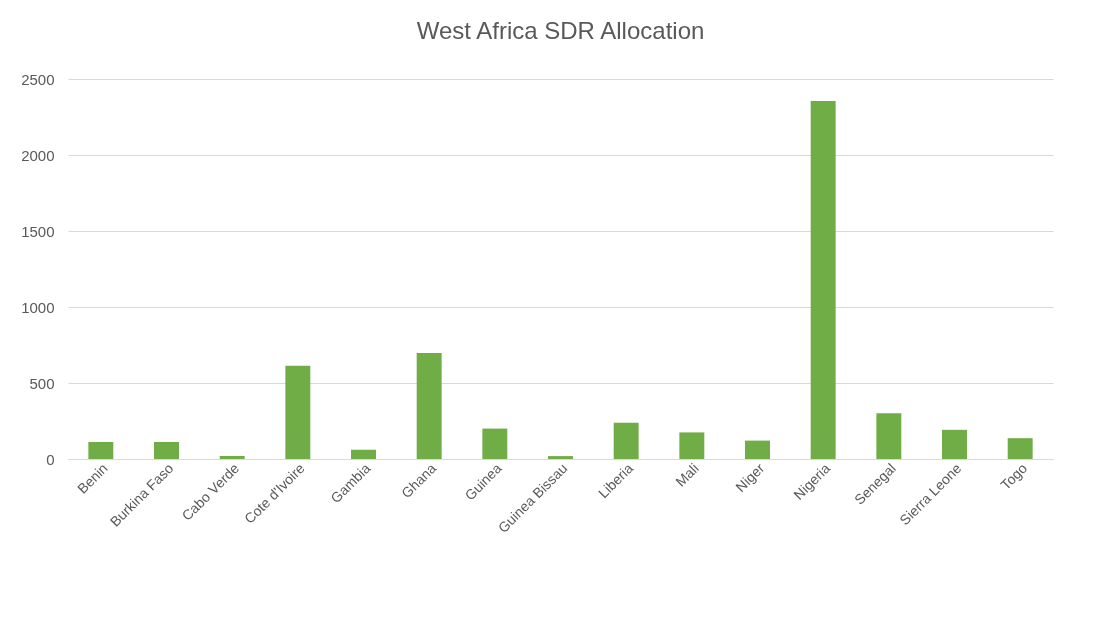 The width and height of the screenshot is (1107, 624). What do you see at coordinates (38, 79) in the screenshot?
I see `y-tick-label: 2500` at bounding box center [38, 79].